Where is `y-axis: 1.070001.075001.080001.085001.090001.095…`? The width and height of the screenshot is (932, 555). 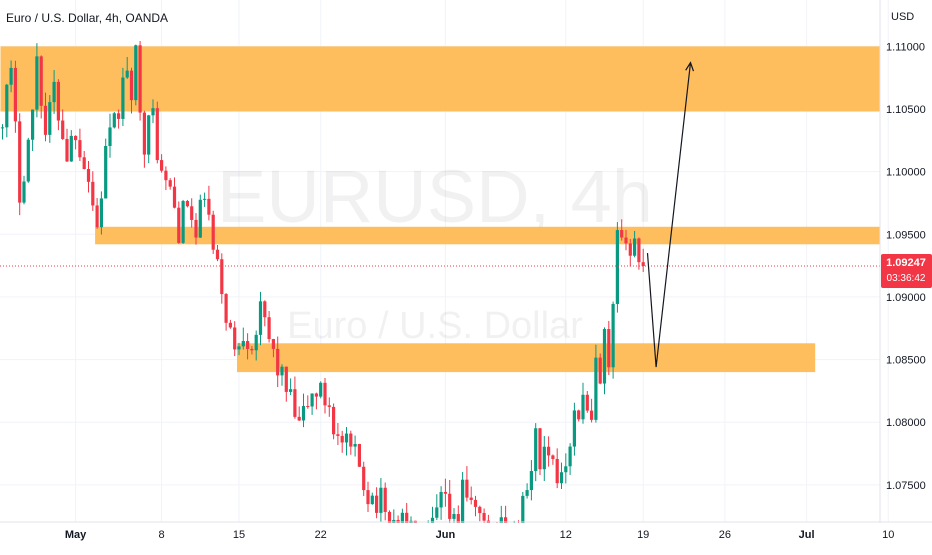
y-axis: 1.070001.075001.080001.085001.090001.095… is located at coordinates (906, 297).